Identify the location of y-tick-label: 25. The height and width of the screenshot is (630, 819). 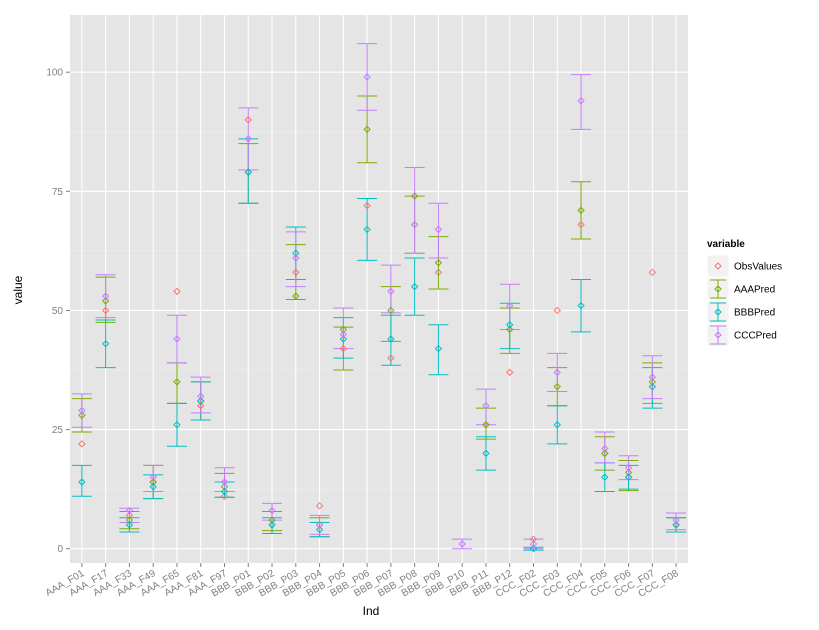
(58, 430).